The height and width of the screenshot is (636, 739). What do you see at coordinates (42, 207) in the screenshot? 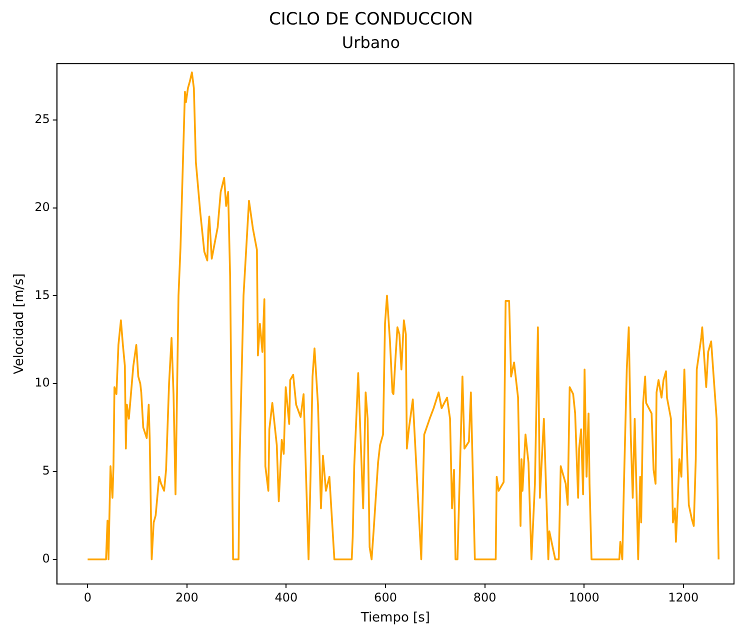
I see `y-tick-label: 20` at bounding box center [42, 207].